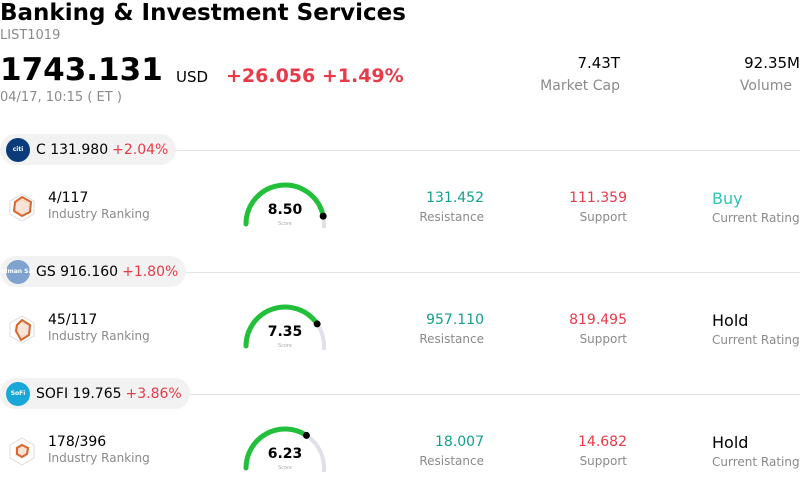  What do you see at coordinates (150, 271) in the screenshot?
I see `stock-change-percent: +1.80%` at bounding box center [150, 271].